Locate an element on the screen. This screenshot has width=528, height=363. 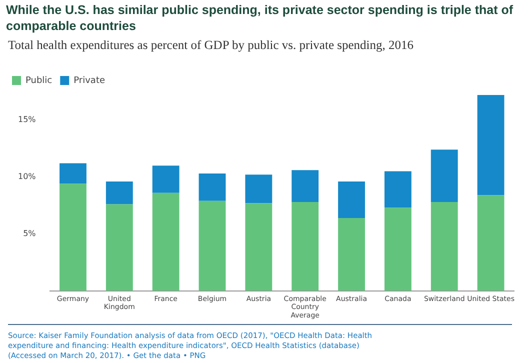
legend-label: Public is located at coordinates (39, 81).